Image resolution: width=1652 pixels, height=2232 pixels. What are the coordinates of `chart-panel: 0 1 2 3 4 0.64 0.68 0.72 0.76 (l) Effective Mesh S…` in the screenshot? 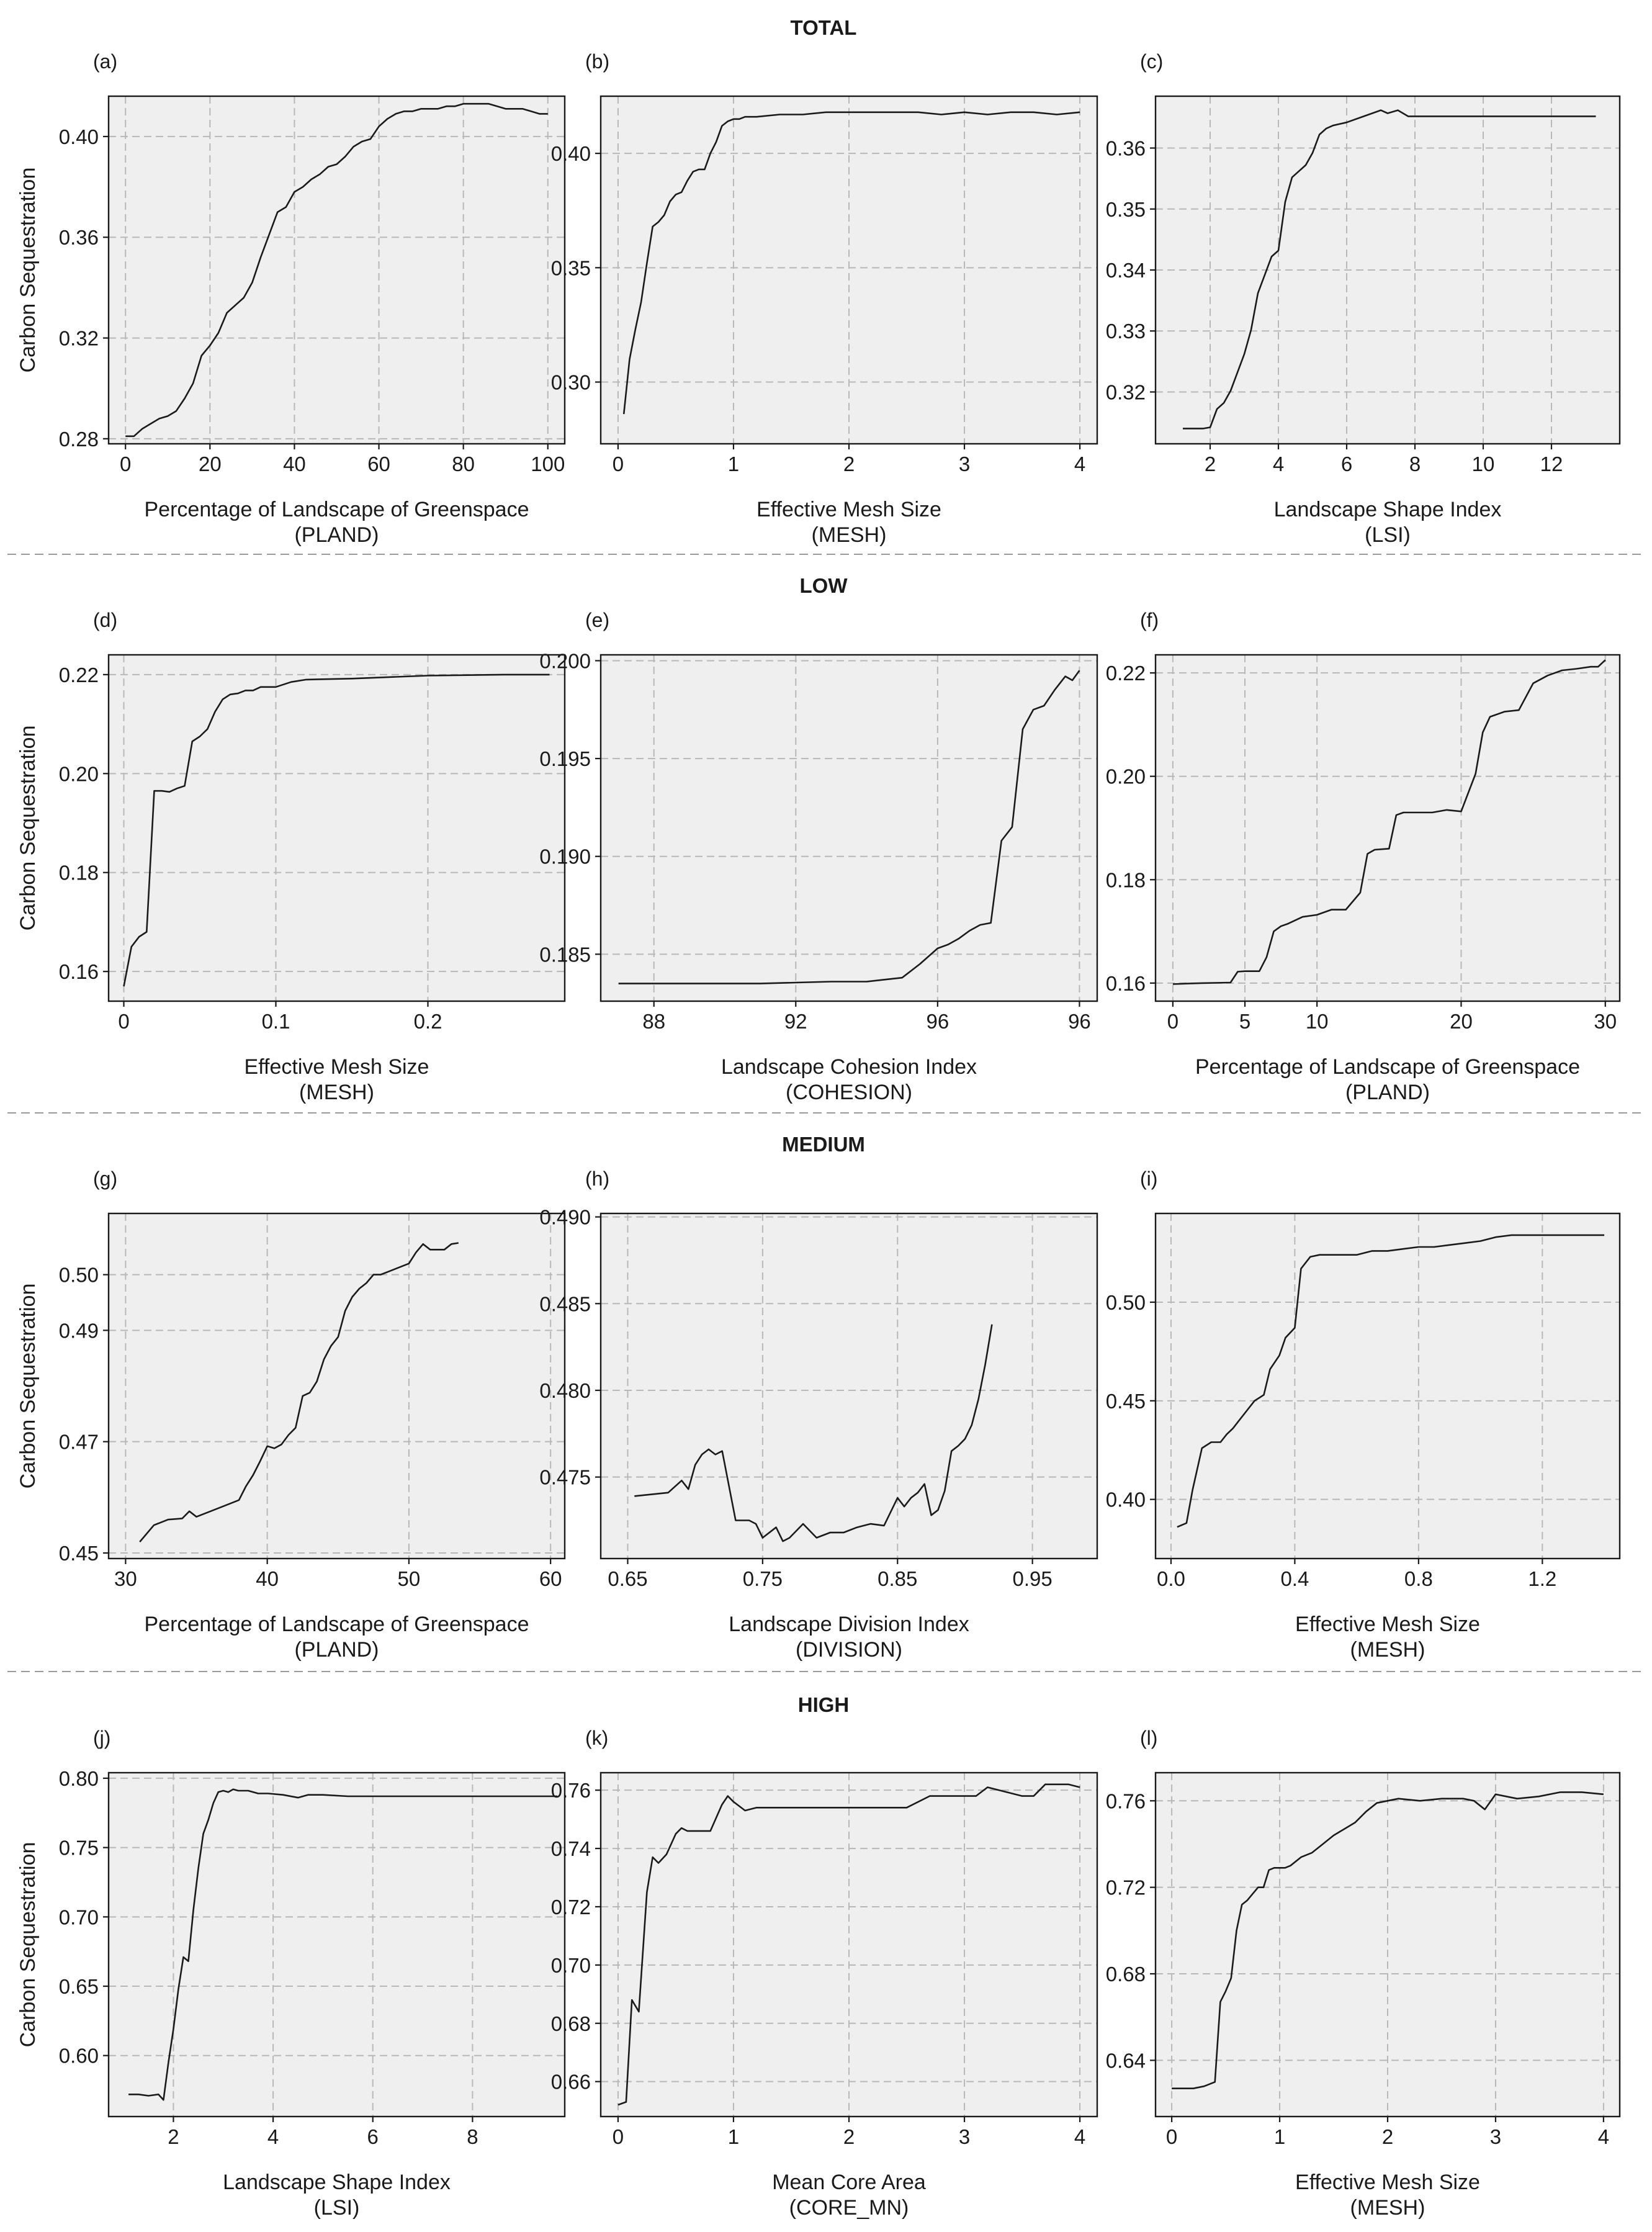 It's located at (1363, 1973).